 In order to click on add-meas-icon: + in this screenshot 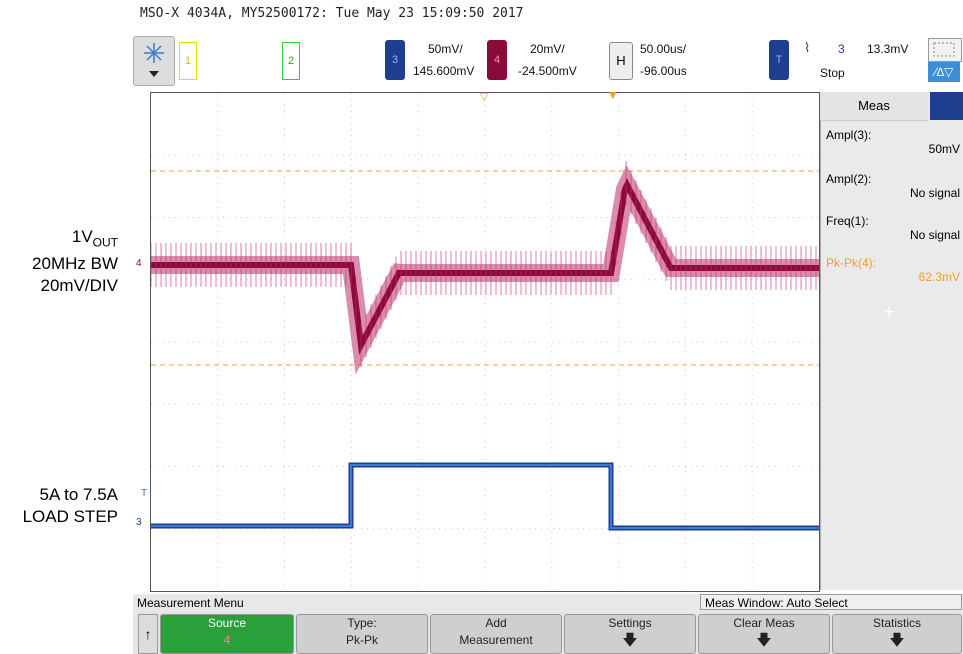, I will do `click(889, 312)`.